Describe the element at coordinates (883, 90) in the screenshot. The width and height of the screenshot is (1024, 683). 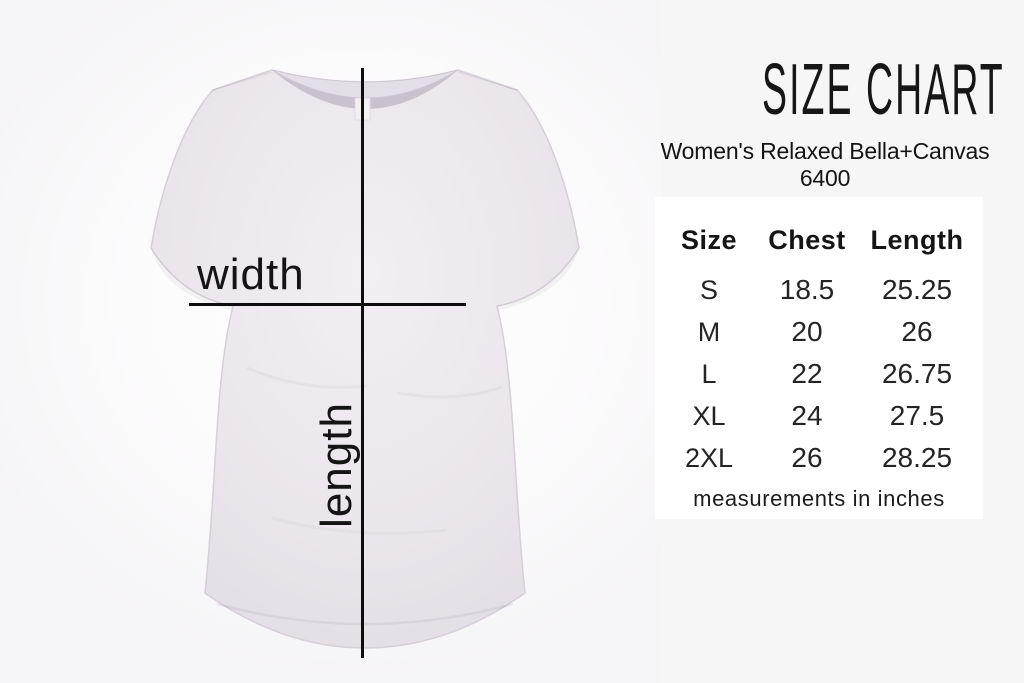
I see `page-title-text: SIZE CHART` at that location.